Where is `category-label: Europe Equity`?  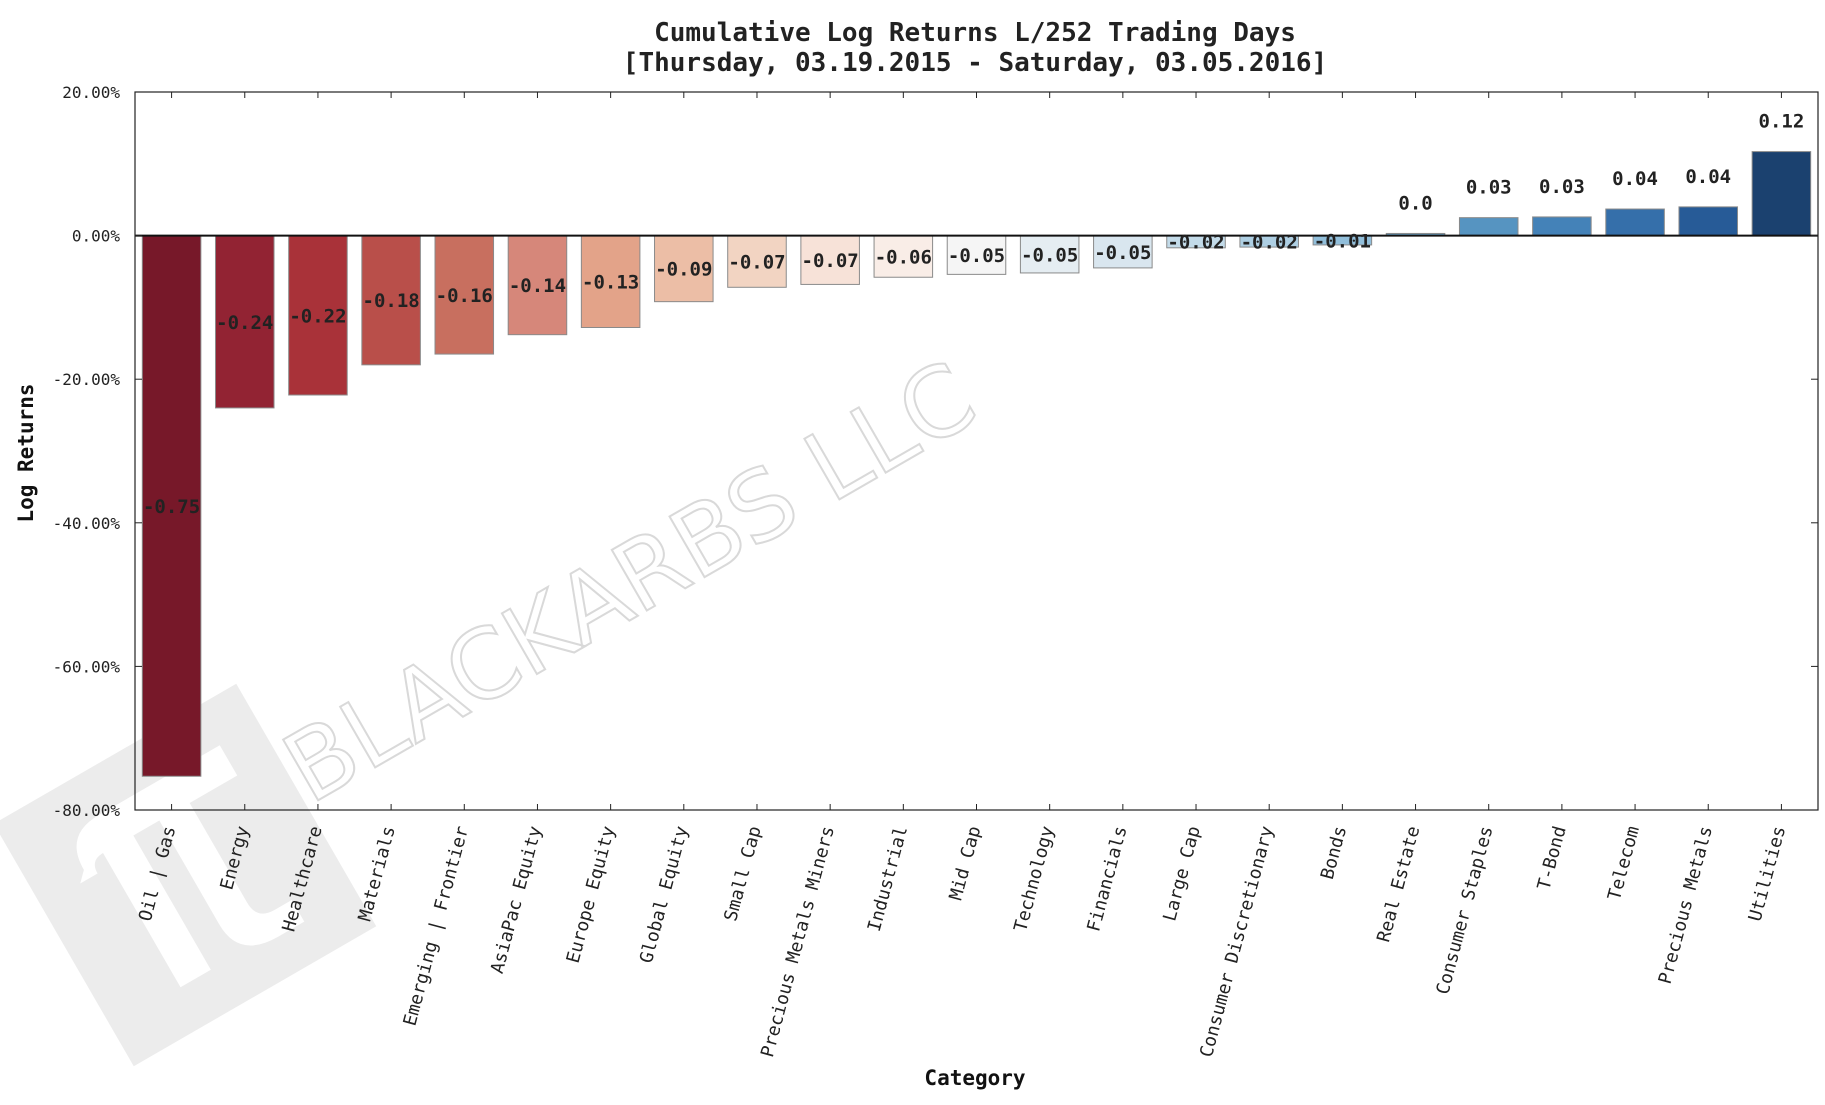 category-label: Europe Equity is located at coordinates (591, 895).